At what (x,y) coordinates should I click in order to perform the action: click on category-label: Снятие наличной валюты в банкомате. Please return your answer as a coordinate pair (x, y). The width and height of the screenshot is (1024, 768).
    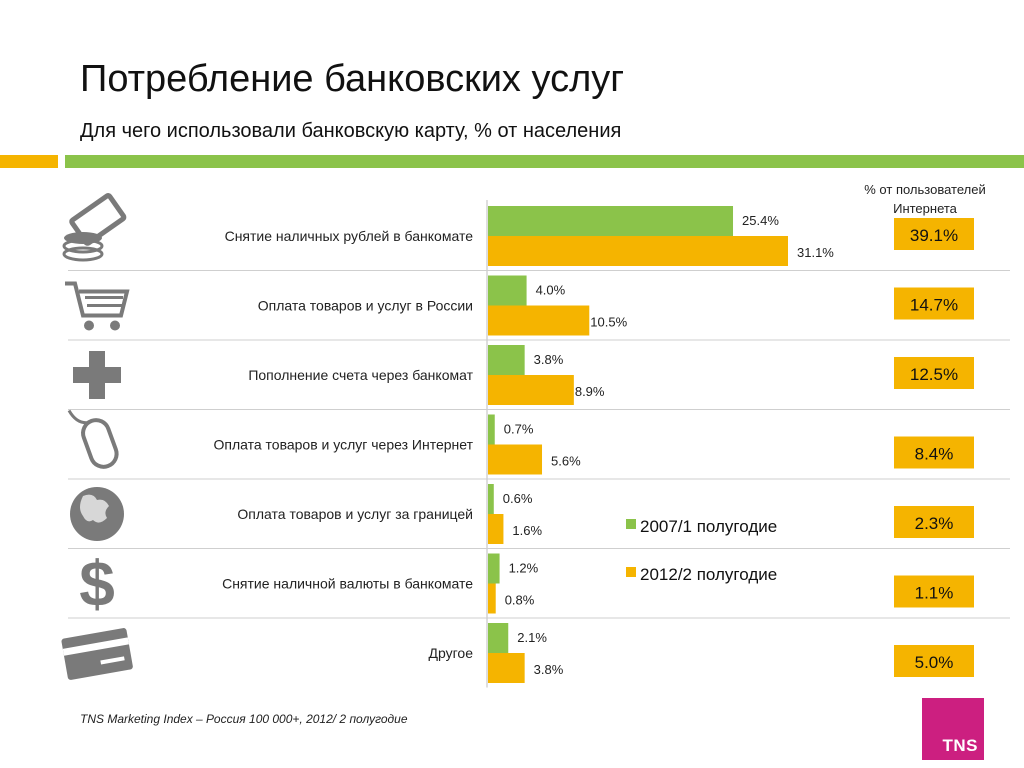
    Looking at the image, I should click on (347, 584).